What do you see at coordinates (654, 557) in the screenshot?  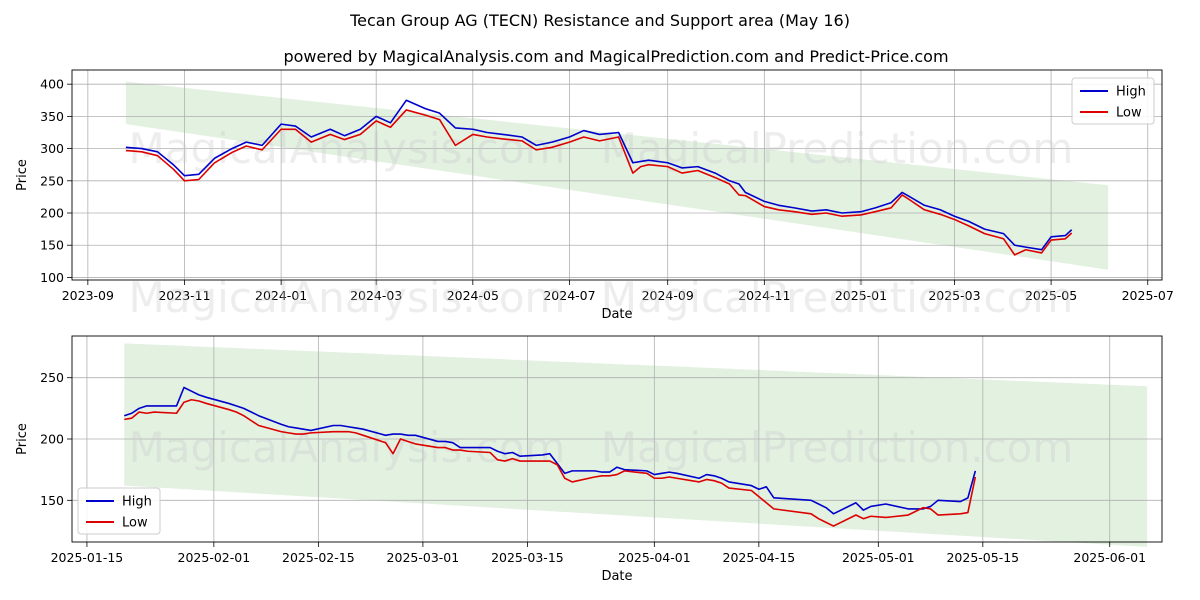 I see `x-tick-label: 2025-04-01` at bounding box center [654, 557].